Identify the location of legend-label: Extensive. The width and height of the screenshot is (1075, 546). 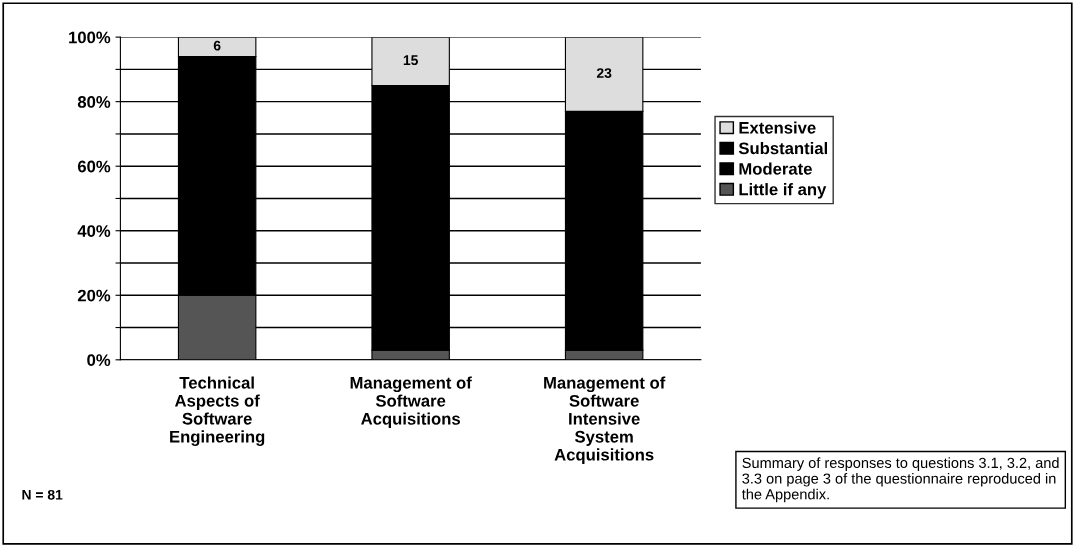
(777, 127).